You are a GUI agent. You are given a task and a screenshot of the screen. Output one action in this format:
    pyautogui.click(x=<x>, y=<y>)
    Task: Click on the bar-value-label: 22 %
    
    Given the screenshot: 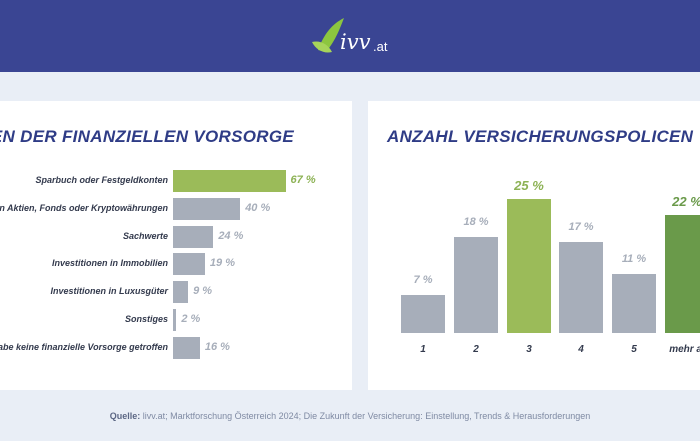 What is the action you would take?
    pyautogui.click(x=686, y=202)
    